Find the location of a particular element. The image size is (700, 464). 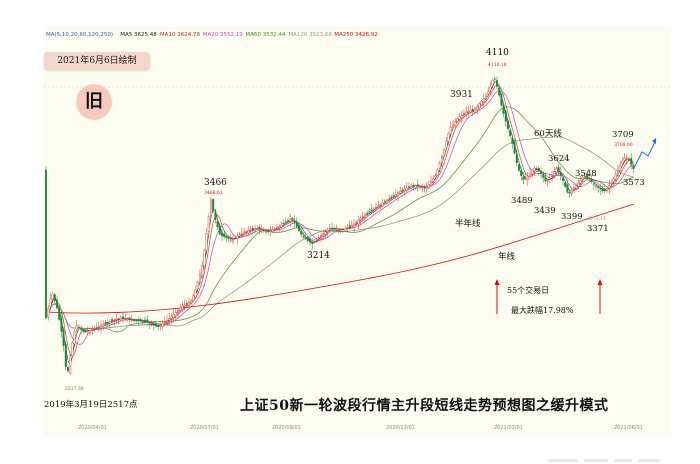

peak-label: 3371 is located at coordinates (598, 229).